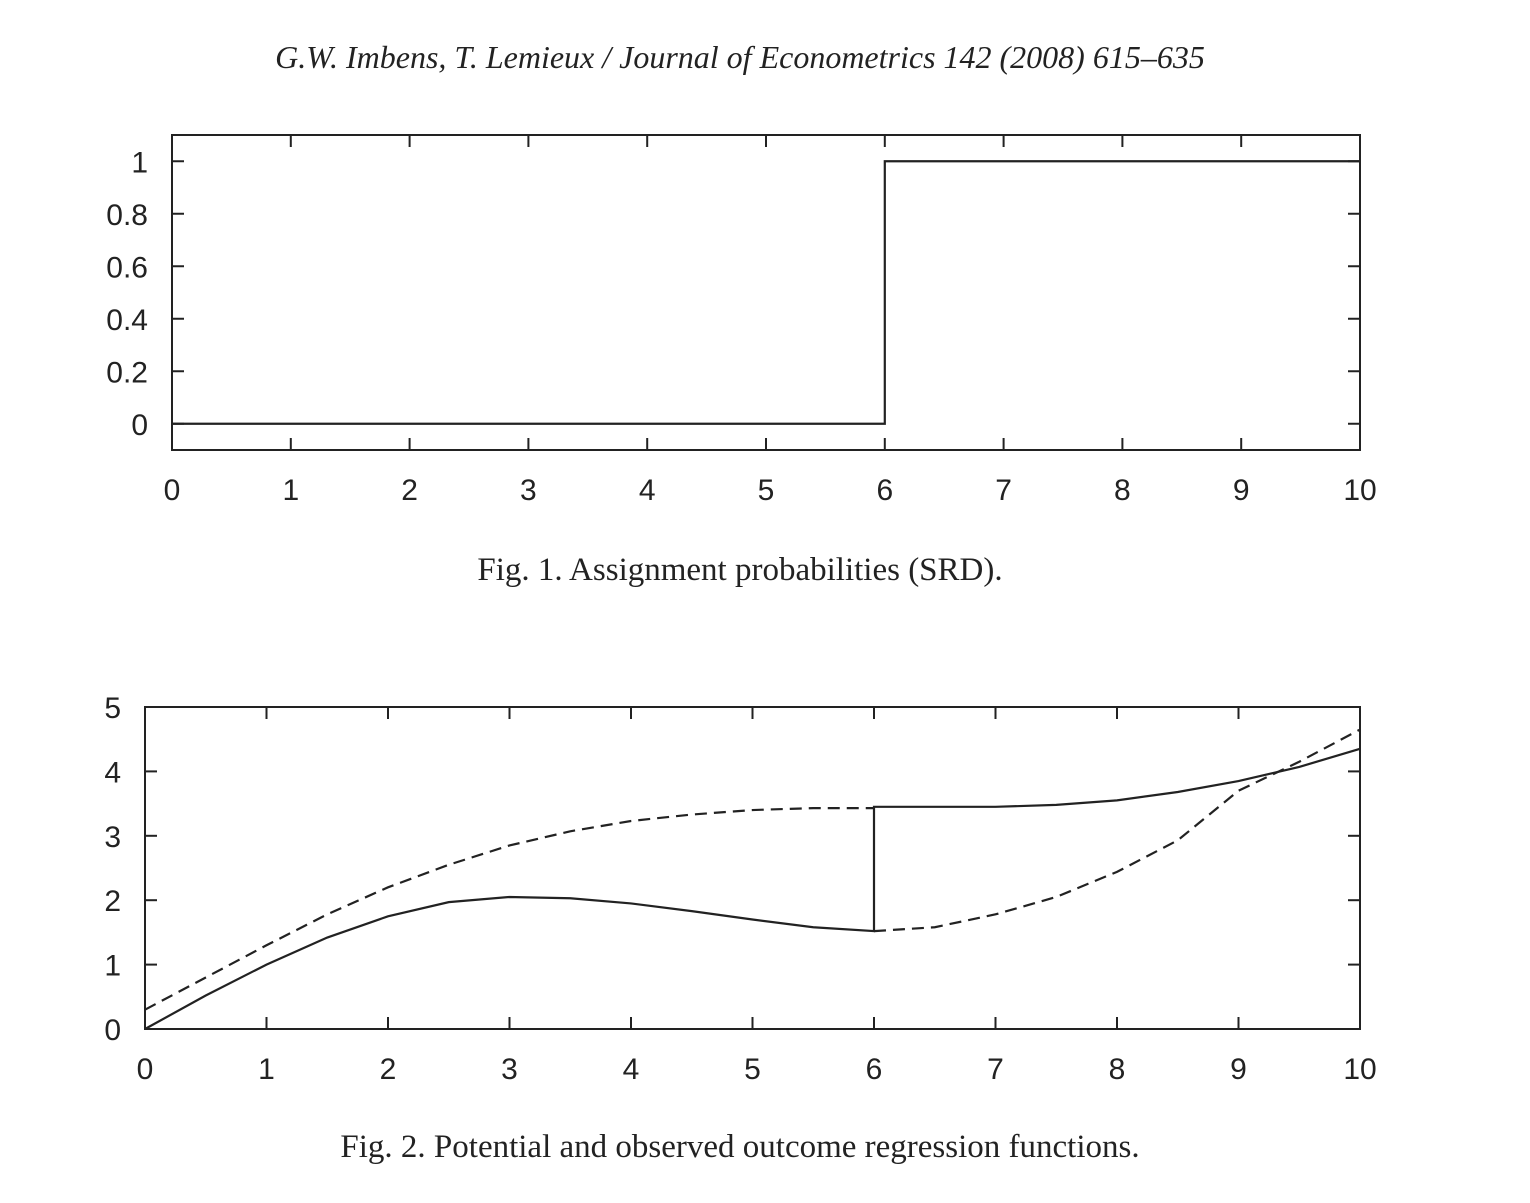 The image size is (1530, 1203). Describe the element at coordinates (112, 772) in the screenshot. I see `y-tick-label: 4` at that location.